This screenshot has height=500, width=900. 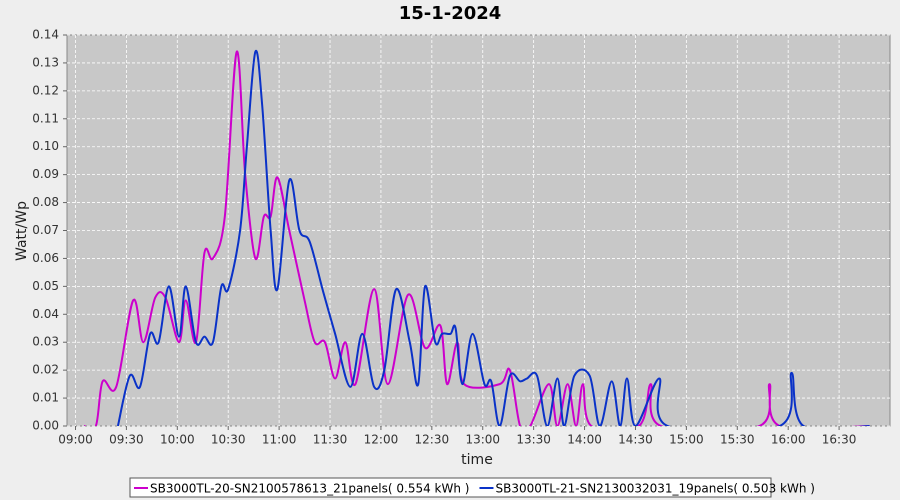 I want to click on x-tick-label: 12:30, so click(x=432, y=440).